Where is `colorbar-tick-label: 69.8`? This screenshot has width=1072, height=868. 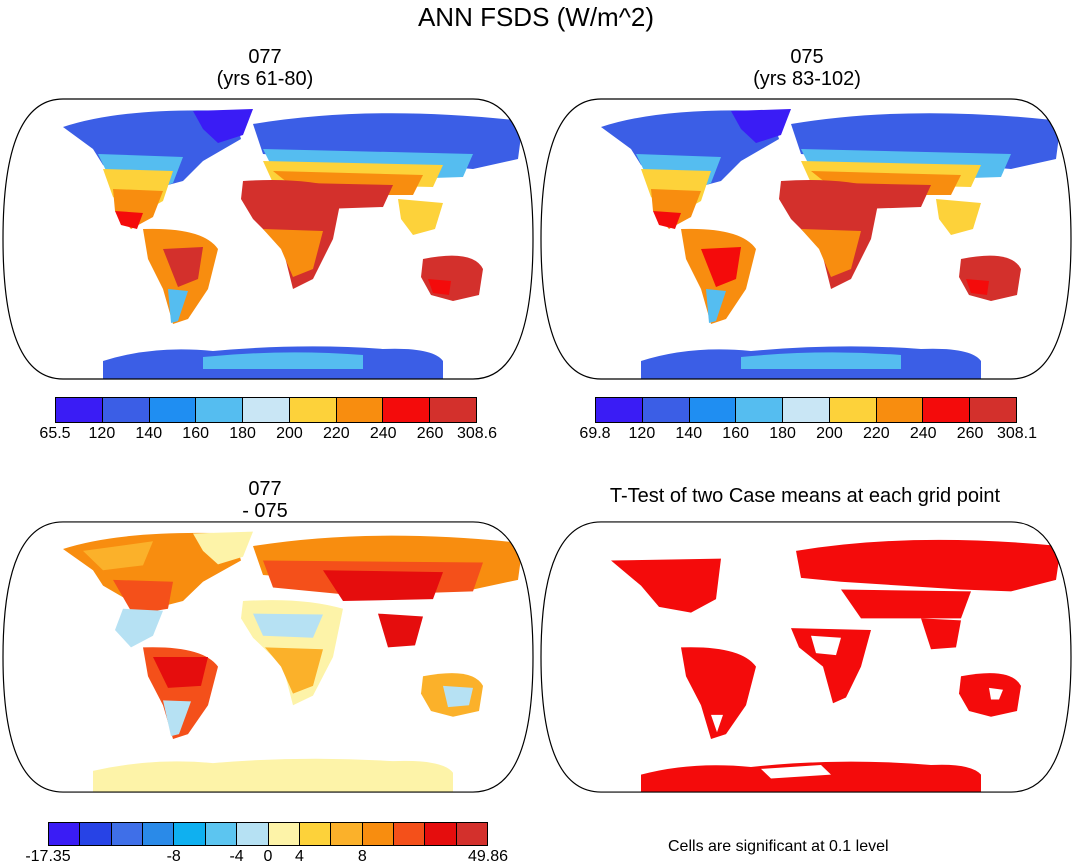 colorbar-tick-label: 69.8 is located at coordinates (595, 433).